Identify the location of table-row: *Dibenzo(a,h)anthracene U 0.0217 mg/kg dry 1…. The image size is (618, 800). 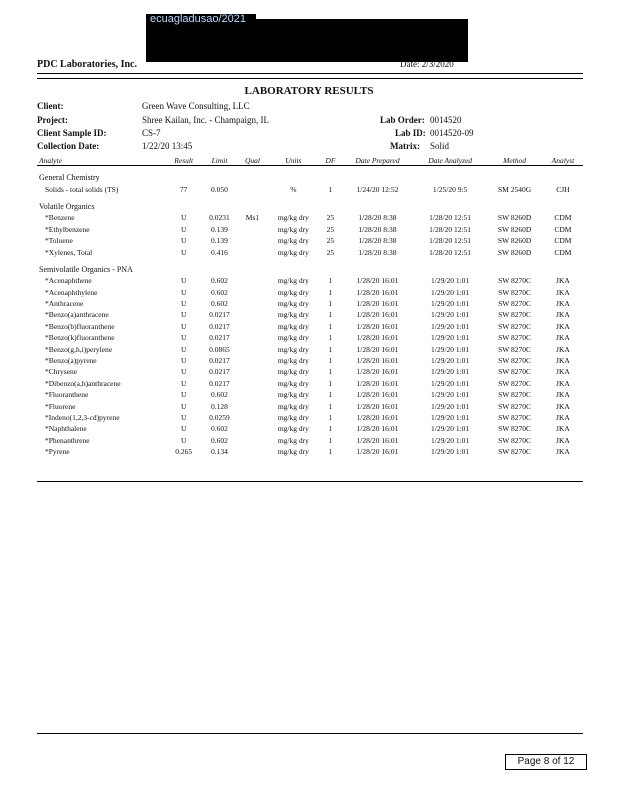
(310, 383).